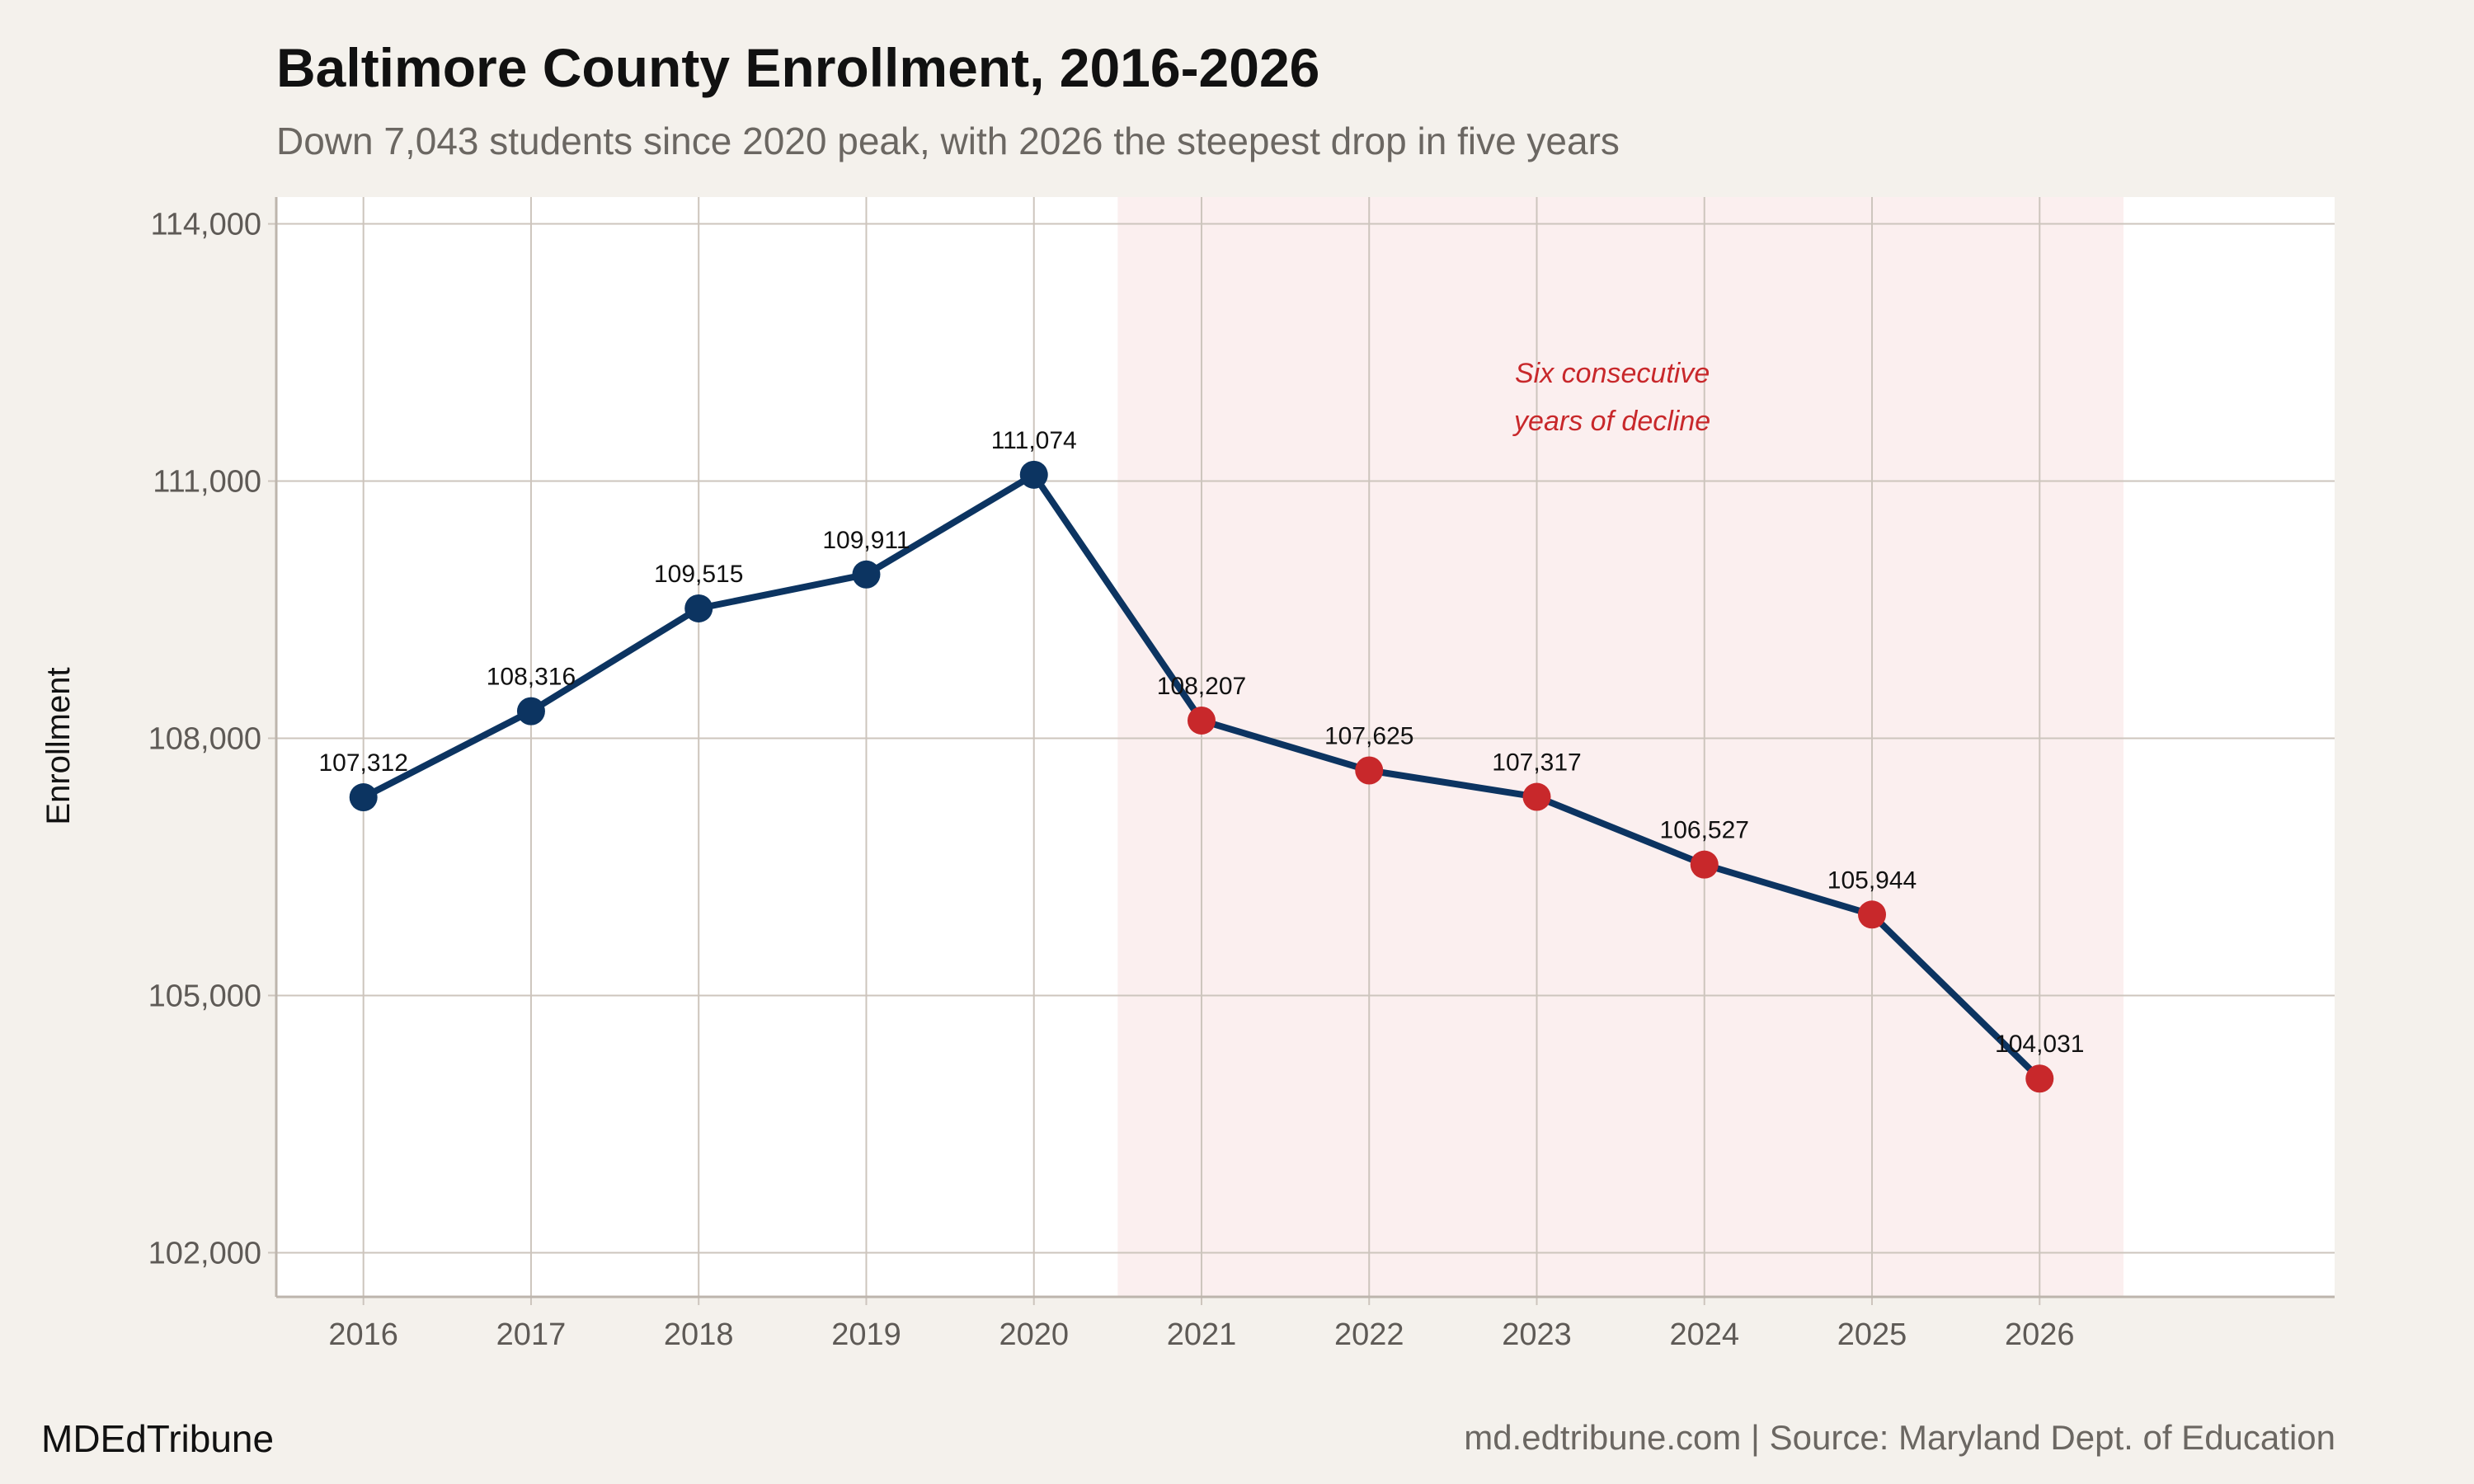  Describe the element at coordinates (698, 574) in the screenshot. I see `data-label: 109,515` at that location.